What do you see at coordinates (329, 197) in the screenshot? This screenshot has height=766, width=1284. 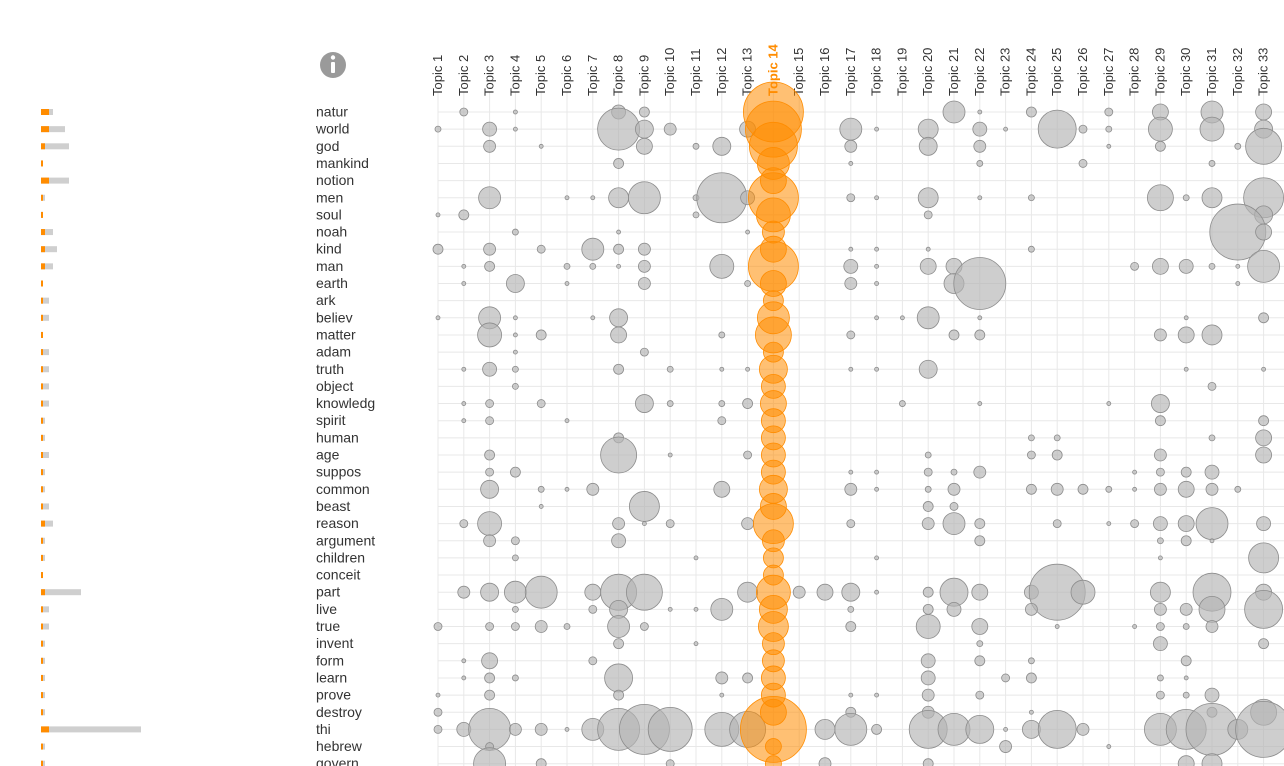 I see `term-label: men` at bounding box center [329, 197].